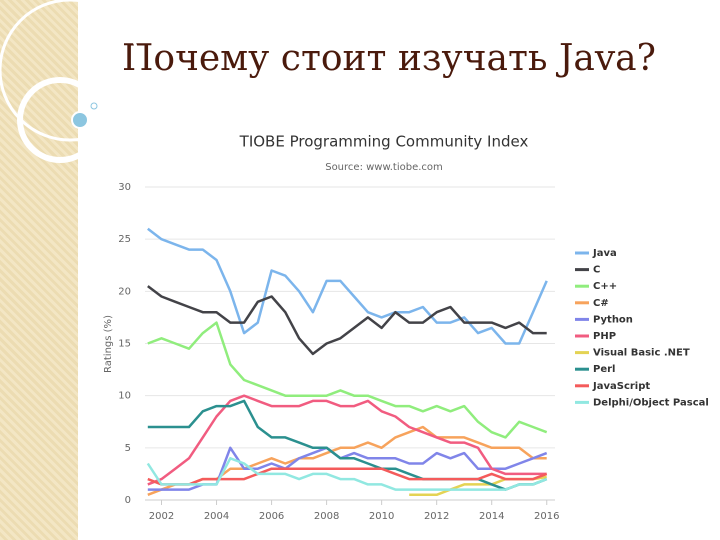  I want to click on x-tick-label: 2006, so click(271, 516).